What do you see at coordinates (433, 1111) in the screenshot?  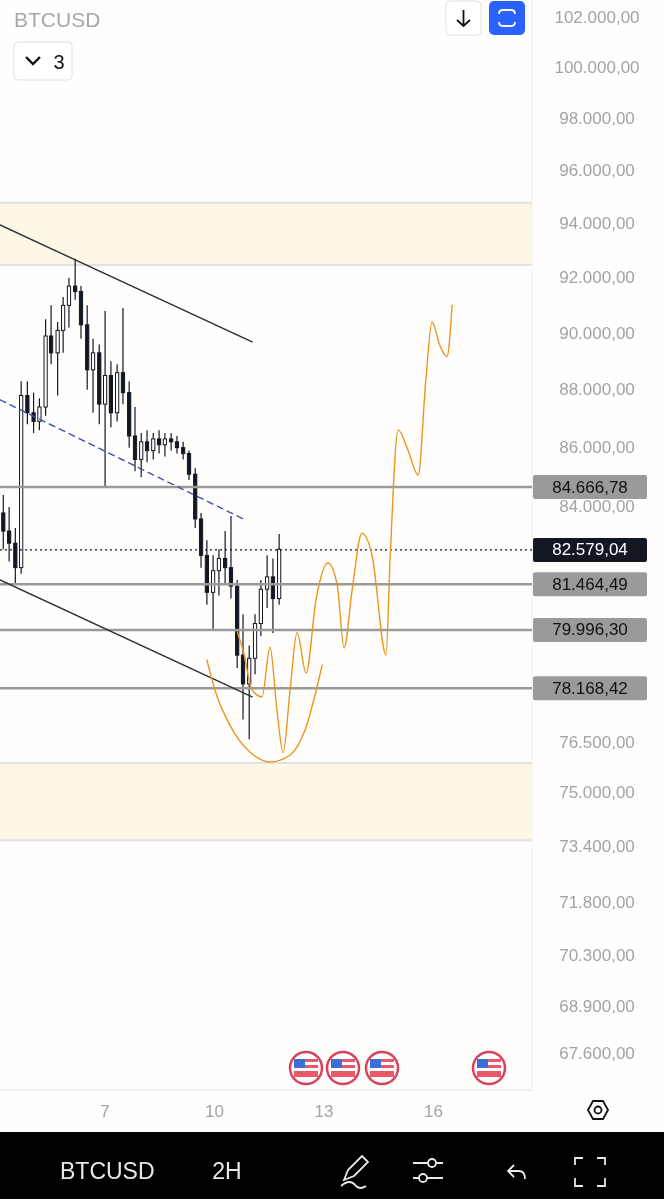 I see `x-tick-label: 16` at bounding box center [433, 1111].